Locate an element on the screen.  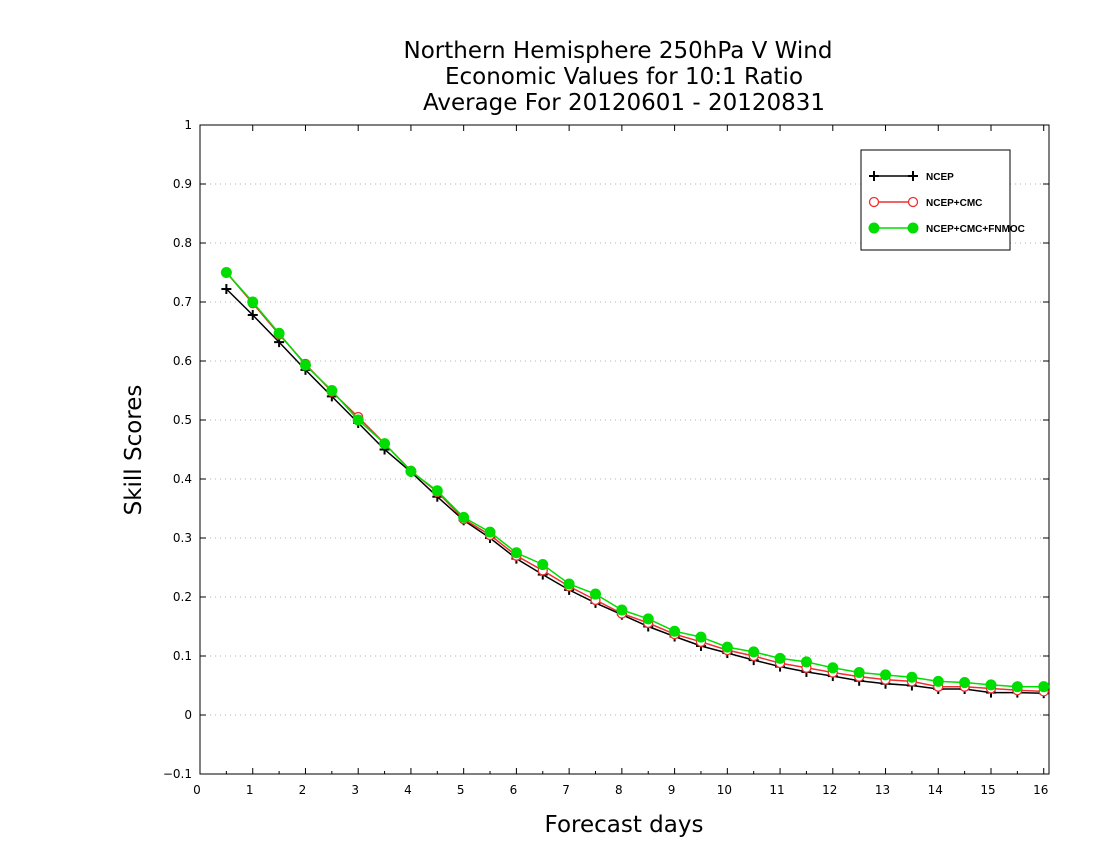
x-tick-label: 4 is located at coordinates (408, 790).